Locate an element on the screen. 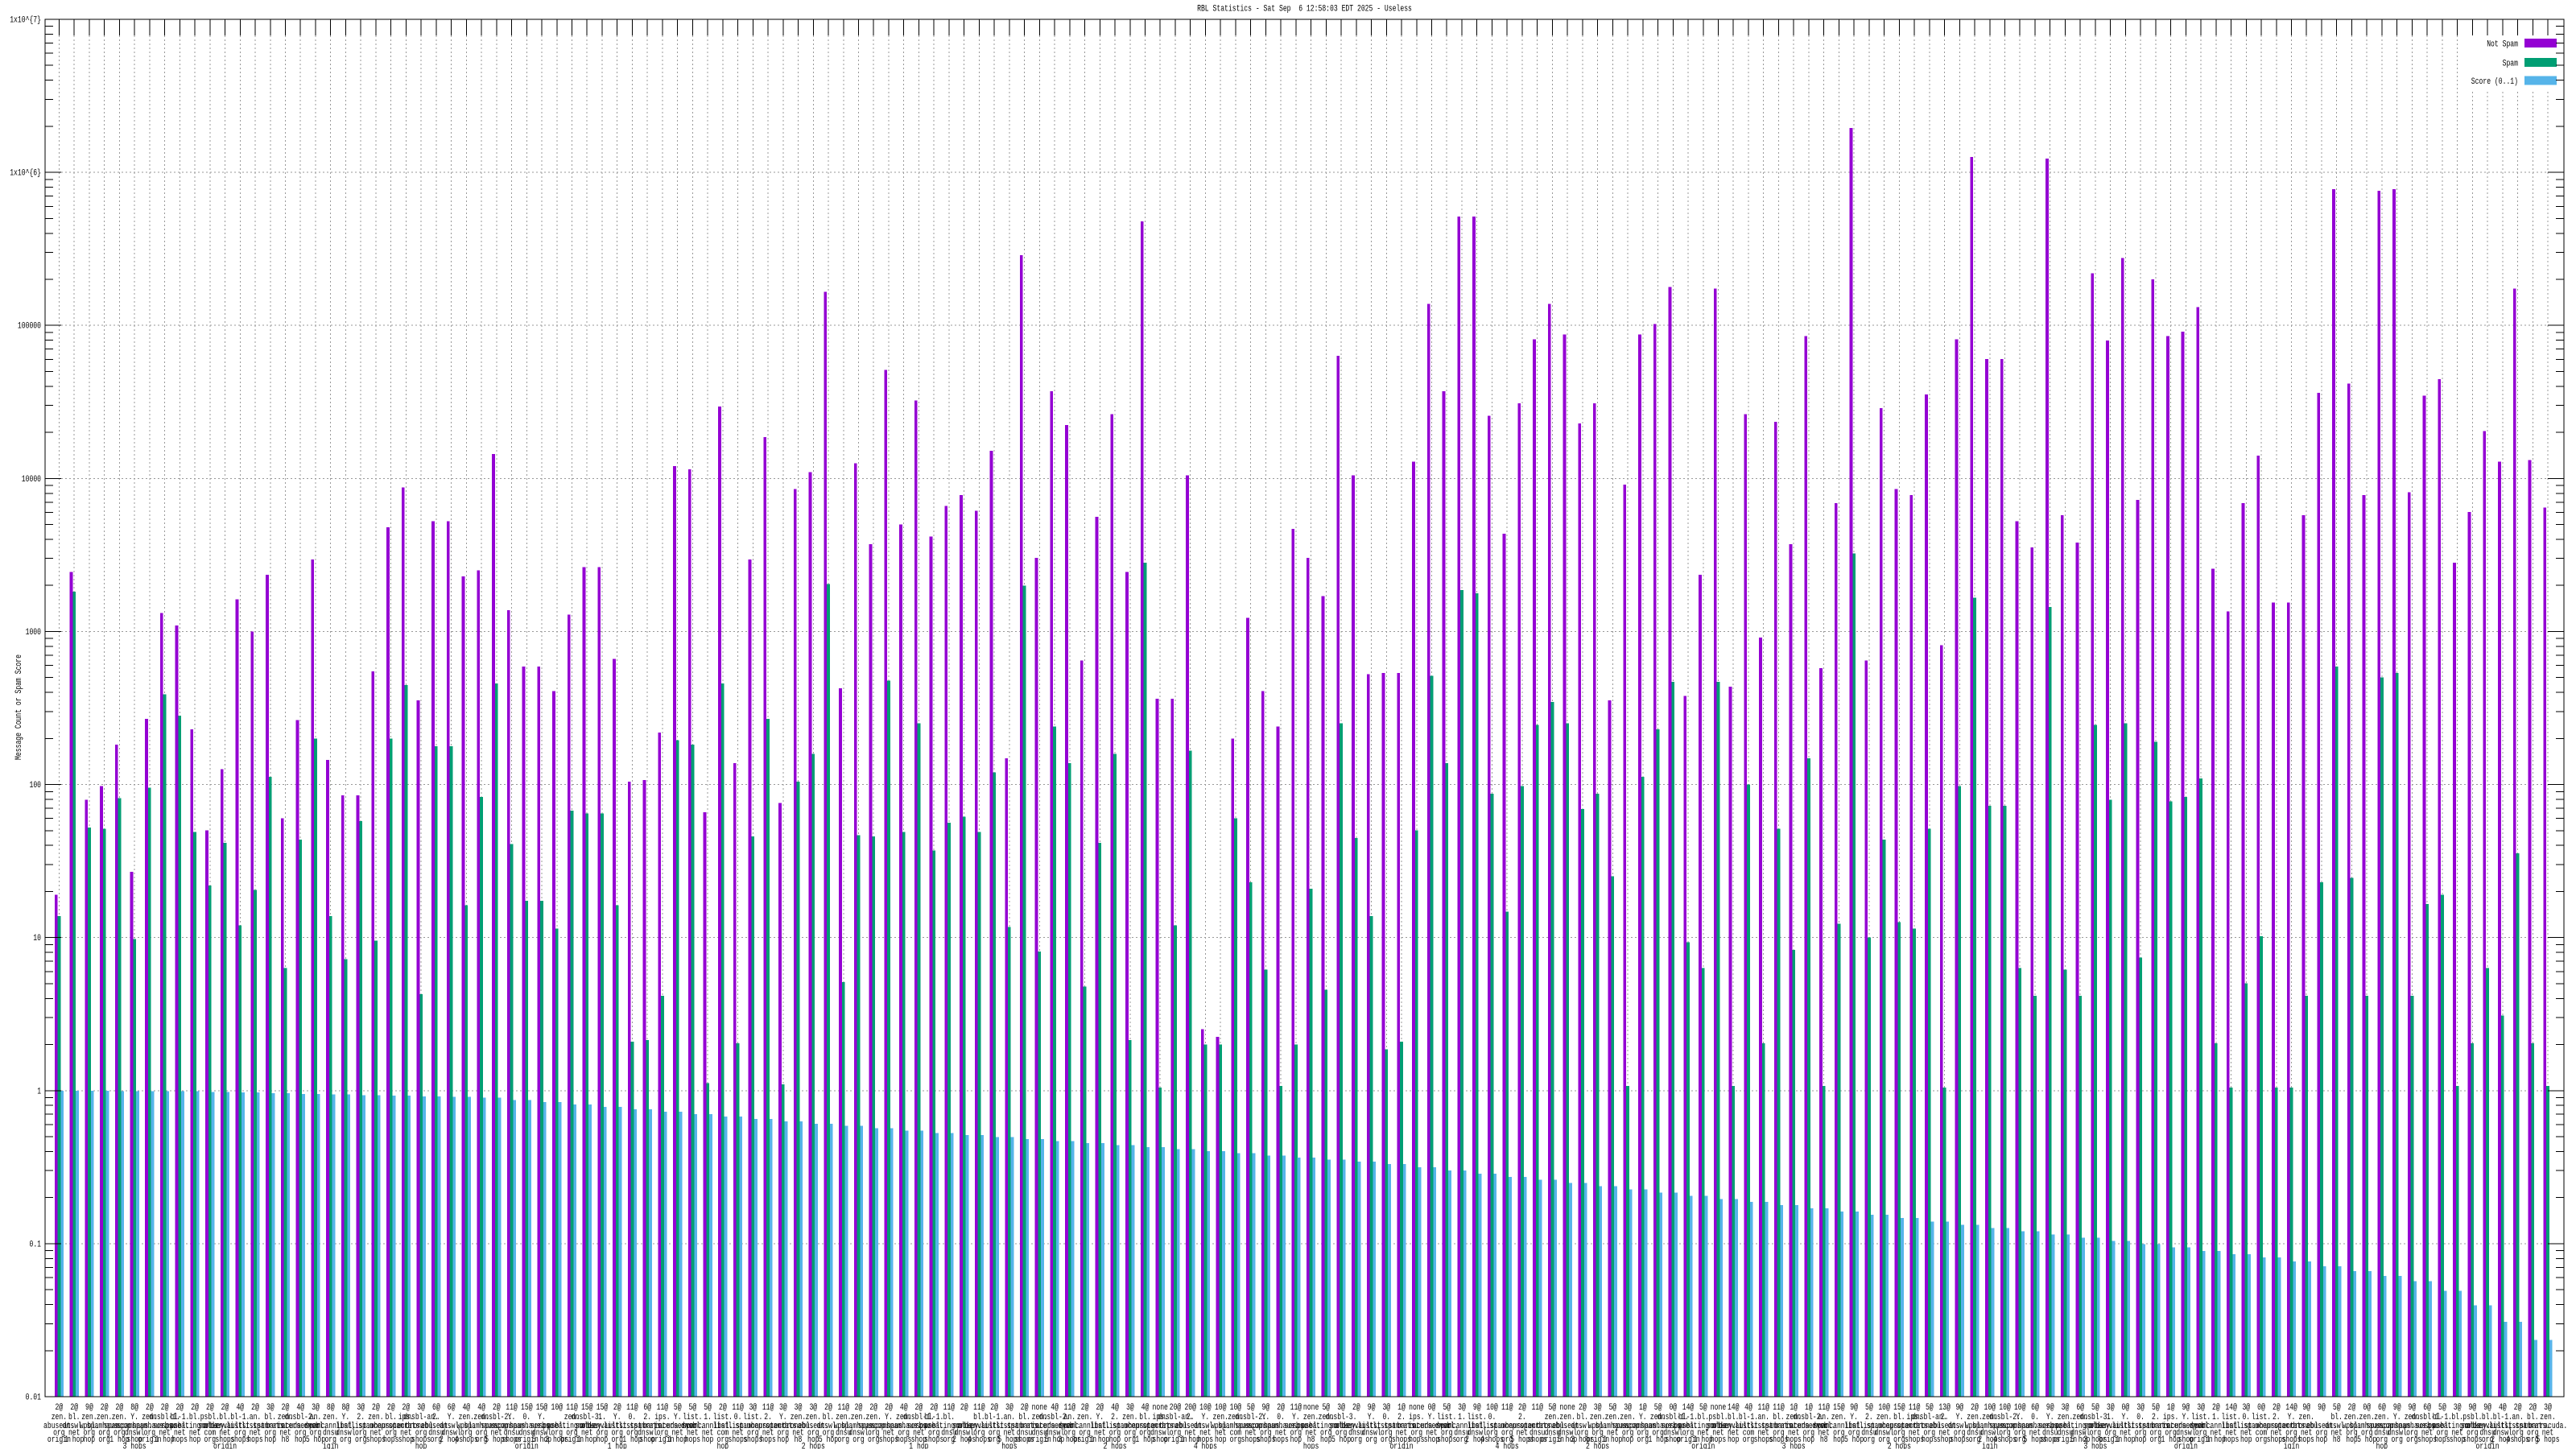 The height and width of the screenshot is (1449, 2576). svg-text: bl-1. is located at coordinates (933, 1417).